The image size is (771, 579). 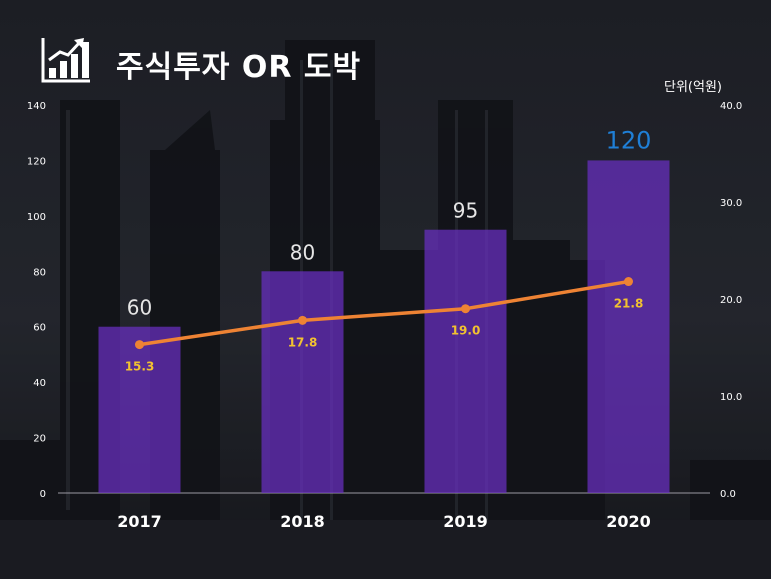 I want to click on right-axis-tick-label: 0.0, so click(x=728, y=494).